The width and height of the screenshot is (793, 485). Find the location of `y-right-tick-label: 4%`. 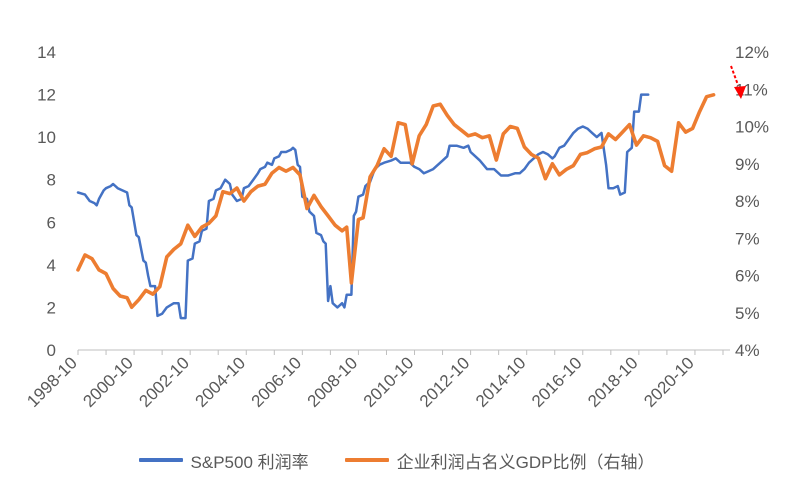

y-right-tick-label: 4% is located at coordinates (747, 350).